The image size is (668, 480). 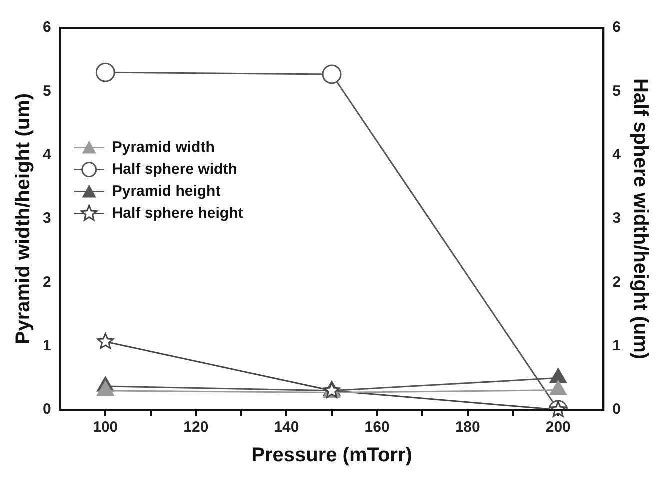 I want to click on x-tick-label: 140, so click(x=287, y=427).